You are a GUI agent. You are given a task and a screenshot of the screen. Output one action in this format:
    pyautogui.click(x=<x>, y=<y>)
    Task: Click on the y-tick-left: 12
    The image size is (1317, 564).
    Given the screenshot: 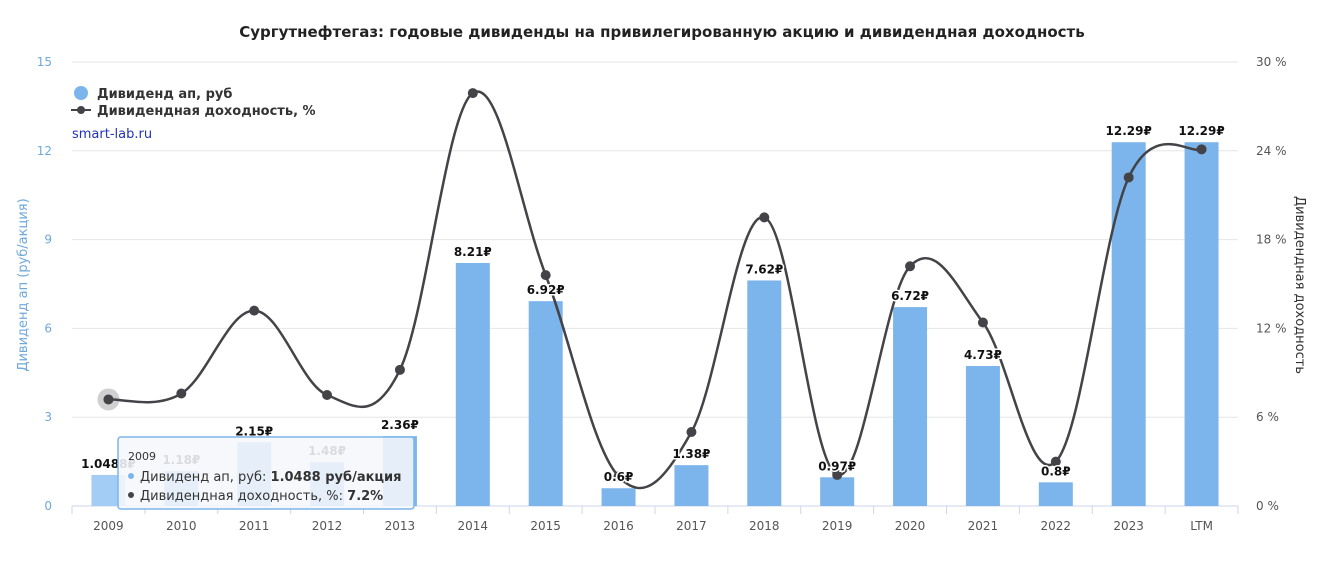 What is the action you would take?
    pyautogui.click(x=44, y=151)
    